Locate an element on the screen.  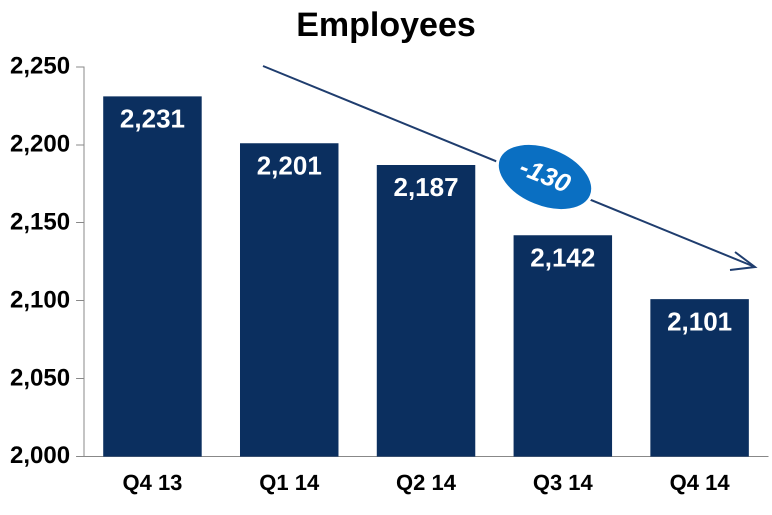
chart-title: Employees is located at coordinates (386, 25).